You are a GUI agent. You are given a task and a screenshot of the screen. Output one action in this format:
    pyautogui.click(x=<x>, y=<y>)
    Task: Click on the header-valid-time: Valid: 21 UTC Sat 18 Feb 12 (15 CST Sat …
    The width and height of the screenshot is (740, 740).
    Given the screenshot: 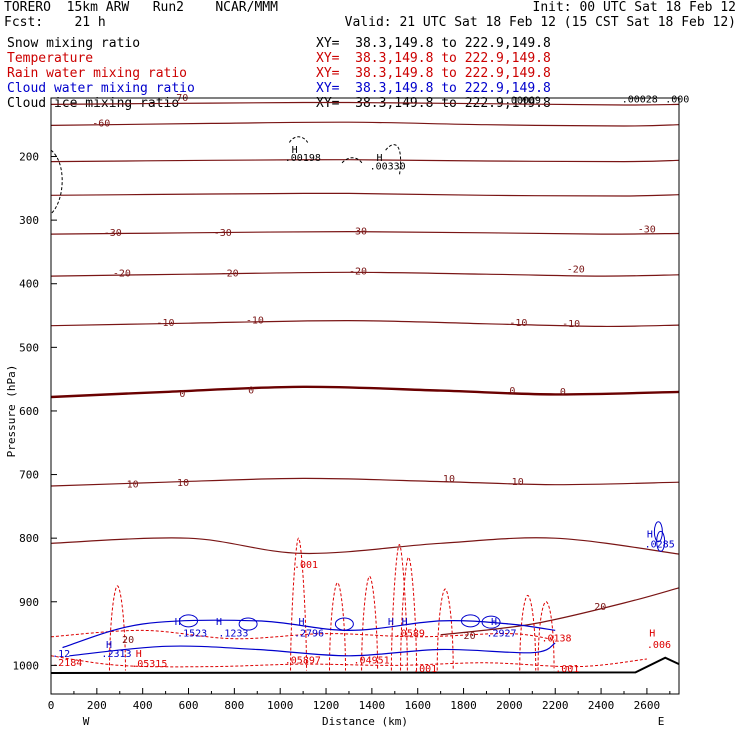 What is the action you would take?
    pyautogui.click(x=540, y=22)
    